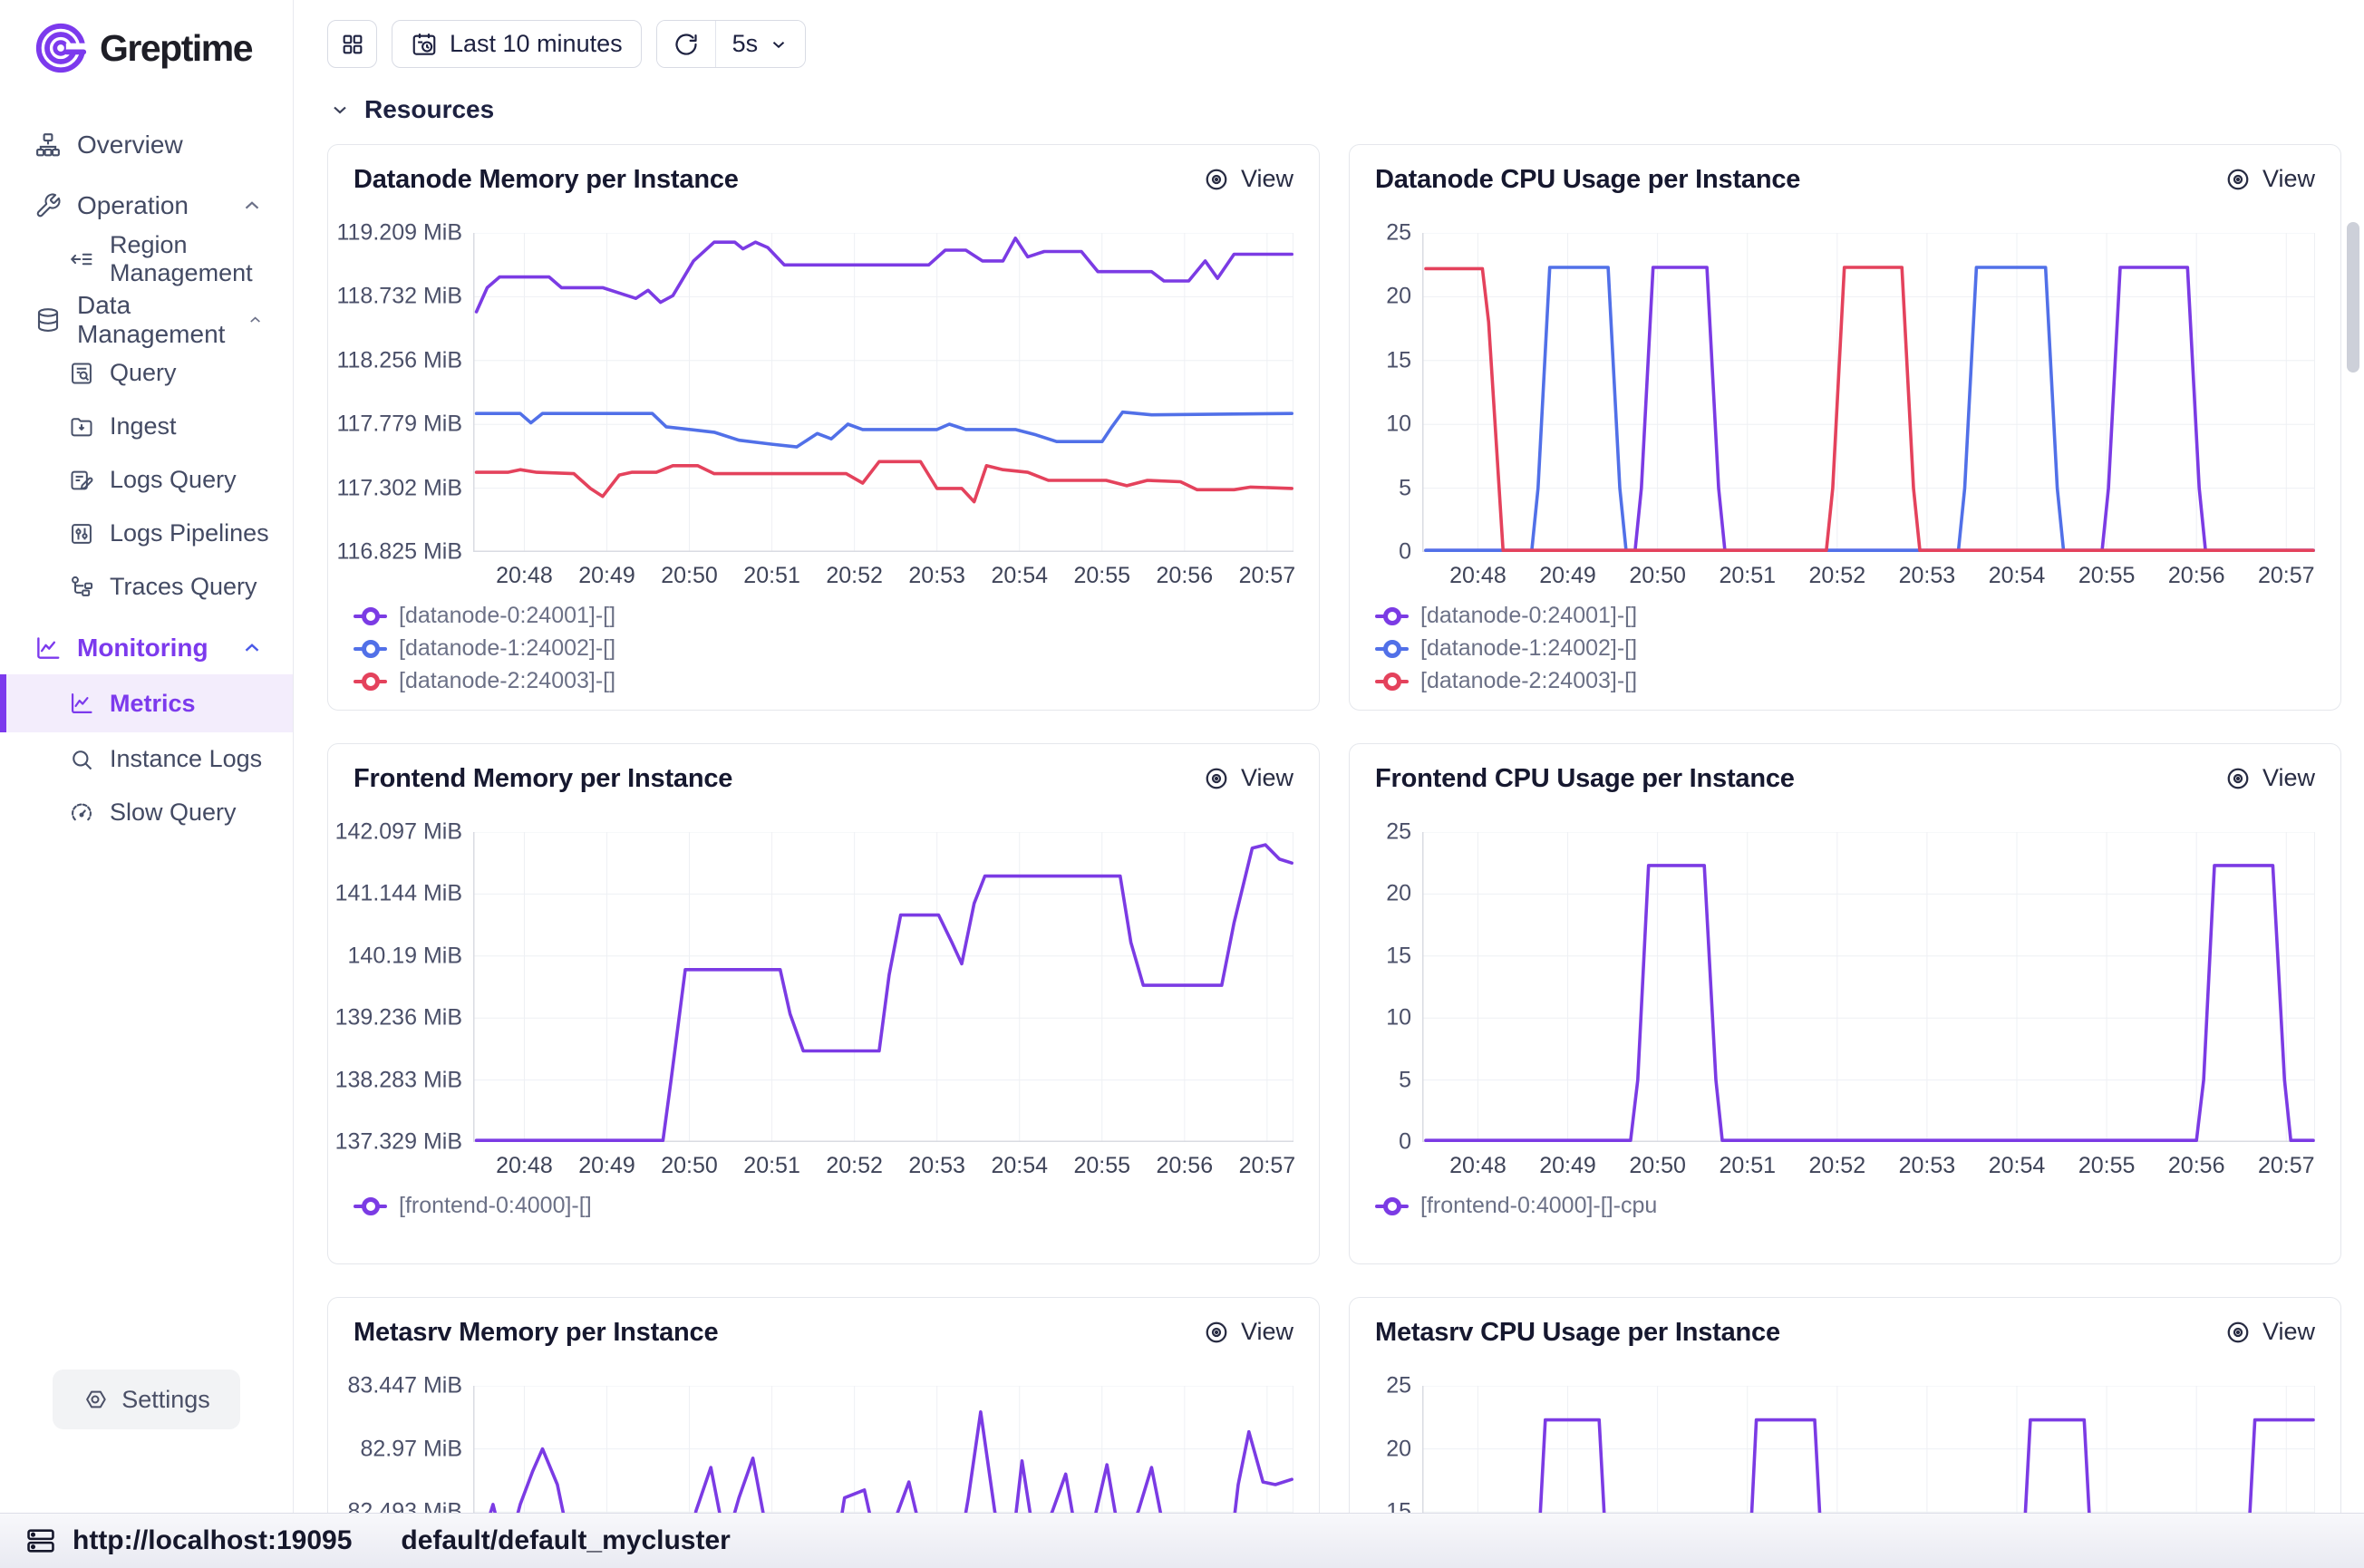 Image resolution: width=2364 pixels, height=1568 pixels. What do you see at coordinates (1267, 1165) in the screenshot?
I see `x-tick-label: 20:57` at bounding box center [1267, 1165].